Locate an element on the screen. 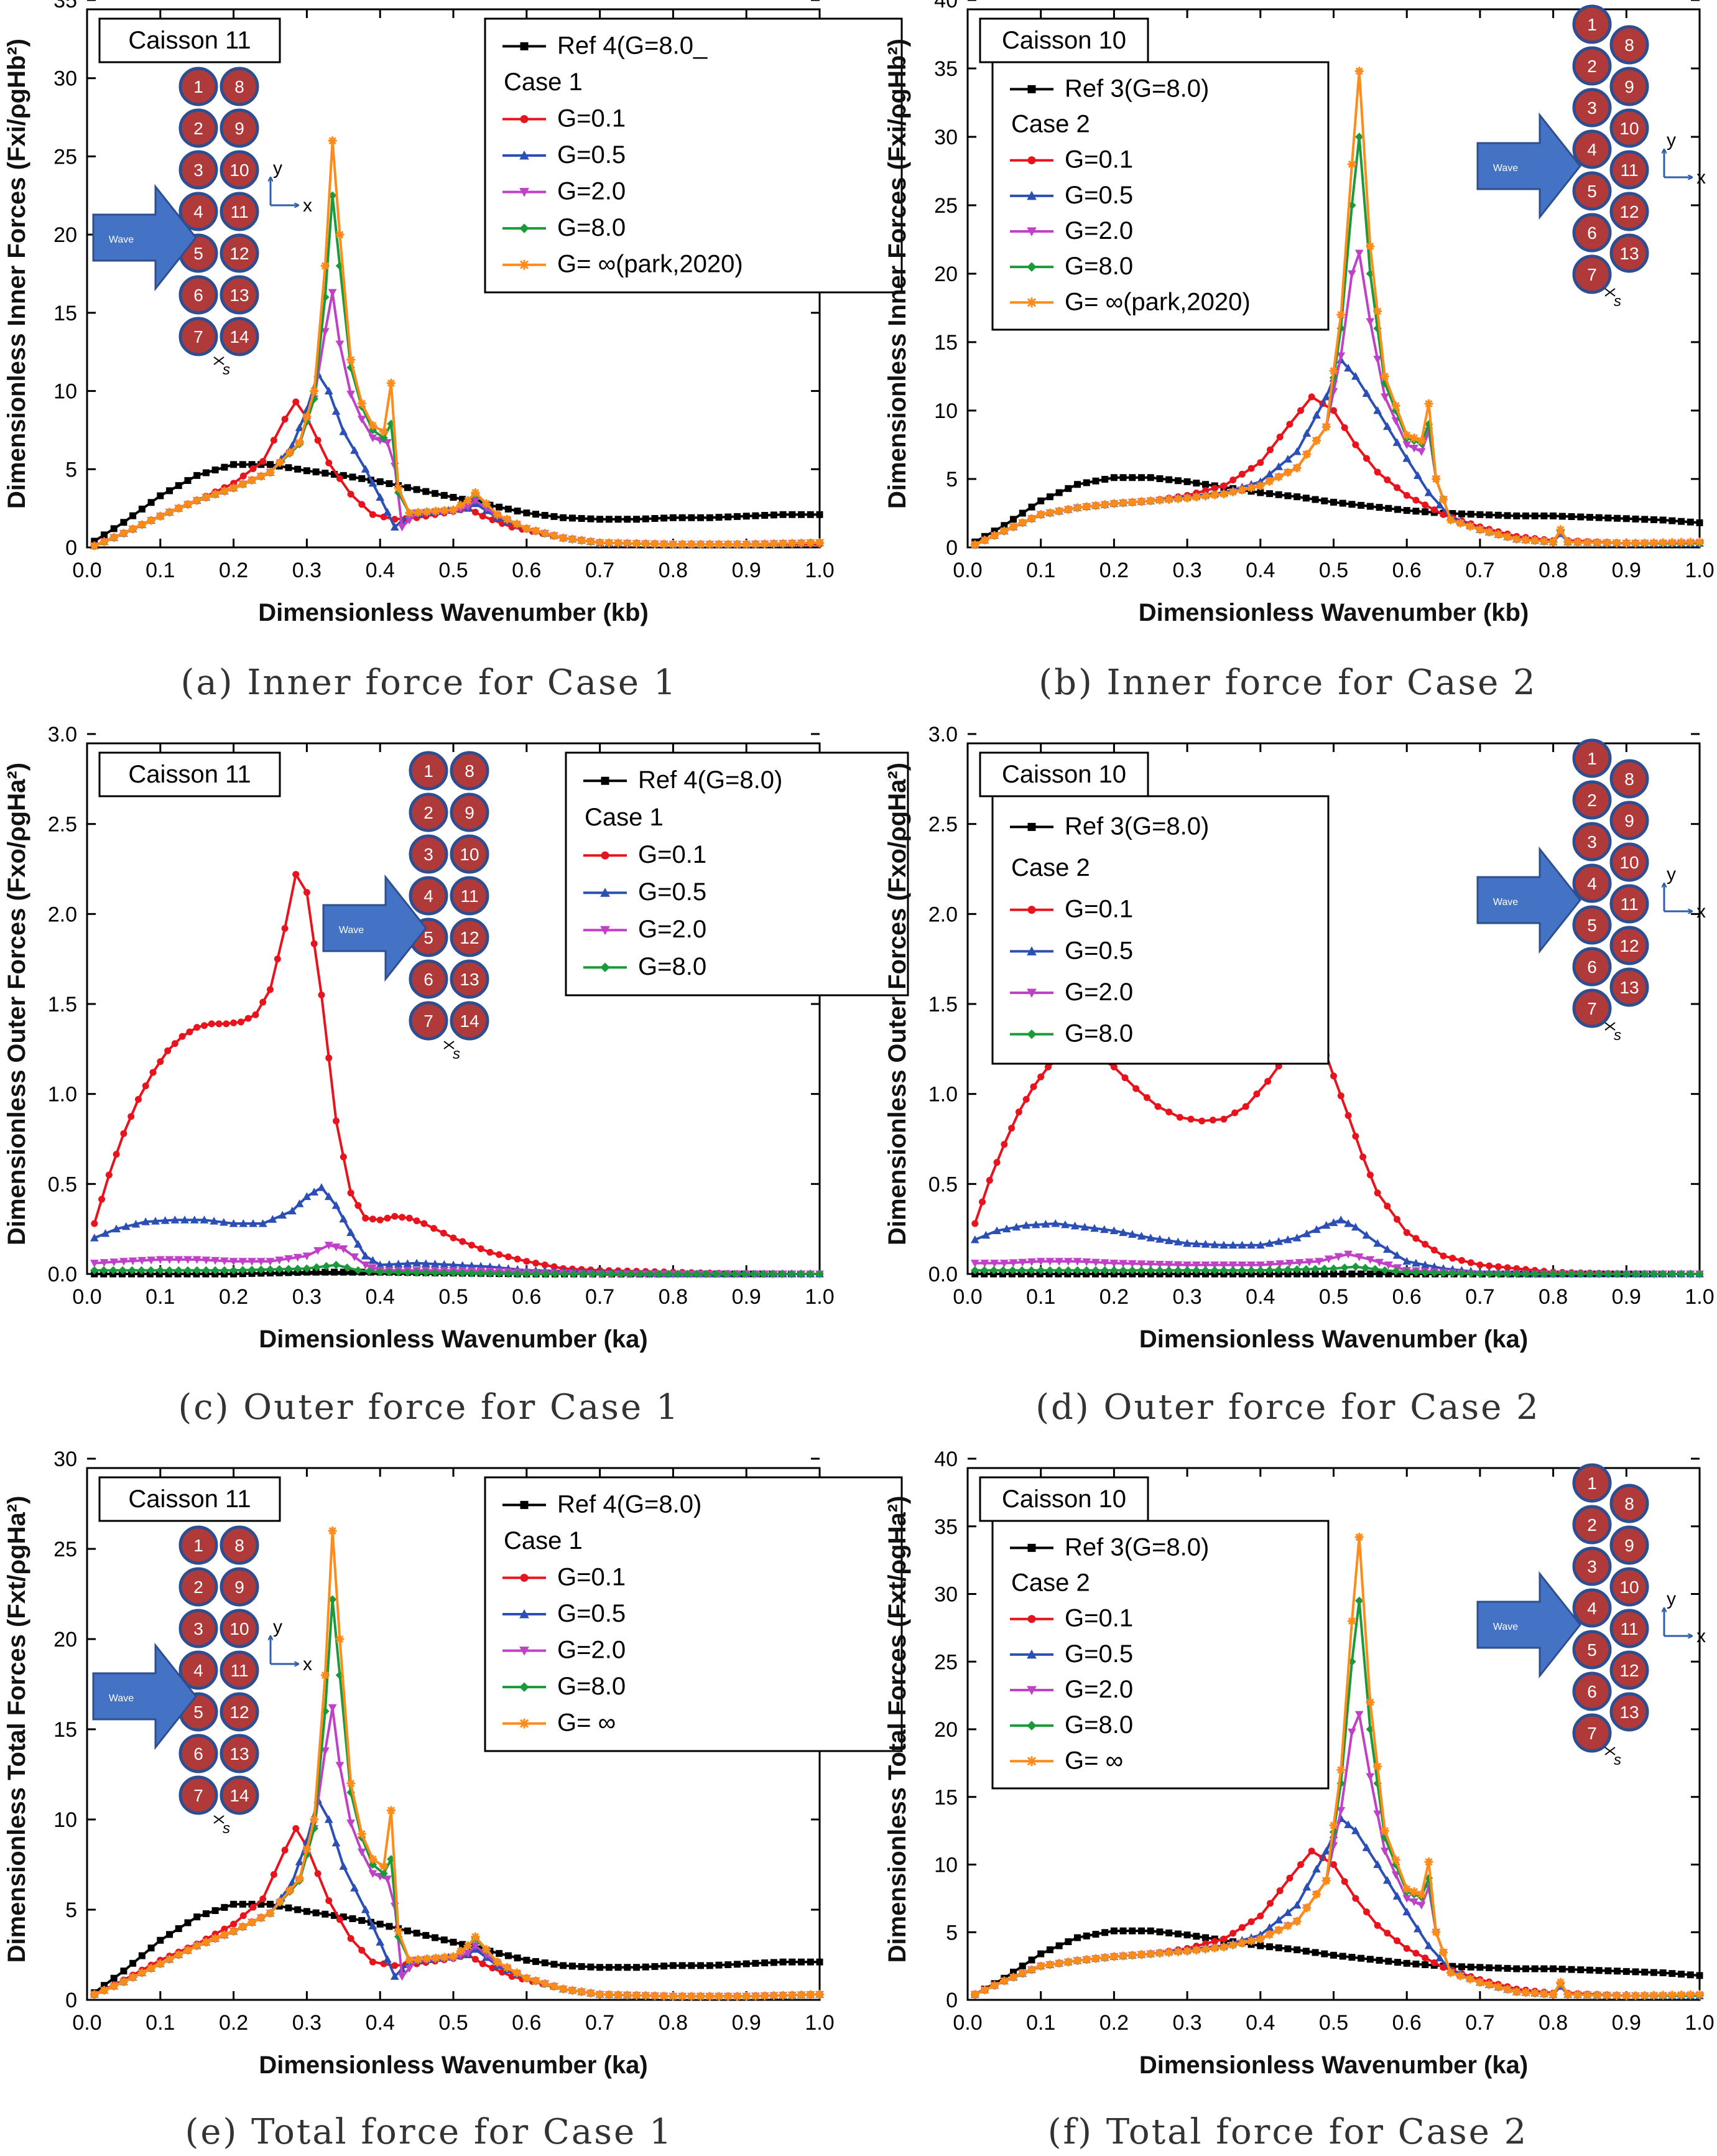 Image resolution: width=1717 pixels, height=2156 pixels. legend-label: G= ∞(park,2020) is located at coordinates (650, 264).